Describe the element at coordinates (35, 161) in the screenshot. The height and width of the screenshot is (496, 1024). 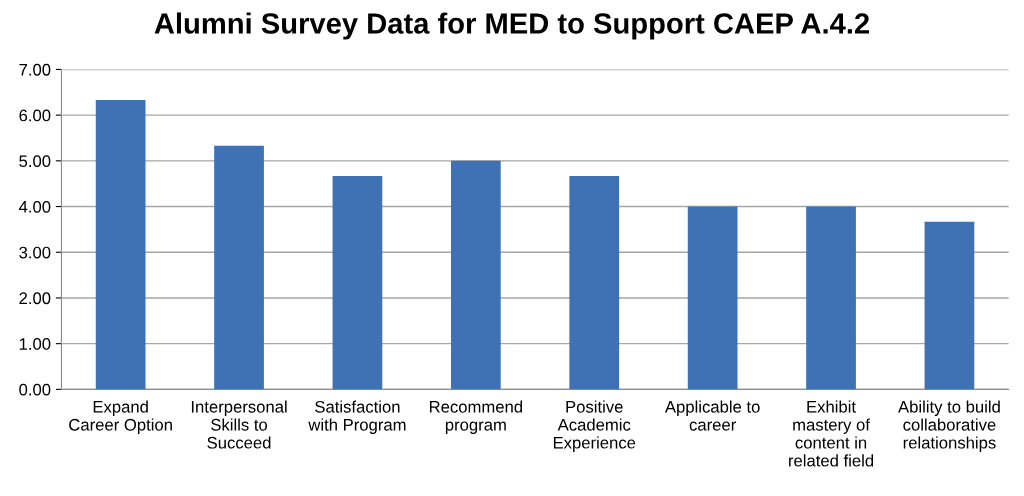
I see `y-tick-label: 5.00` at that location.